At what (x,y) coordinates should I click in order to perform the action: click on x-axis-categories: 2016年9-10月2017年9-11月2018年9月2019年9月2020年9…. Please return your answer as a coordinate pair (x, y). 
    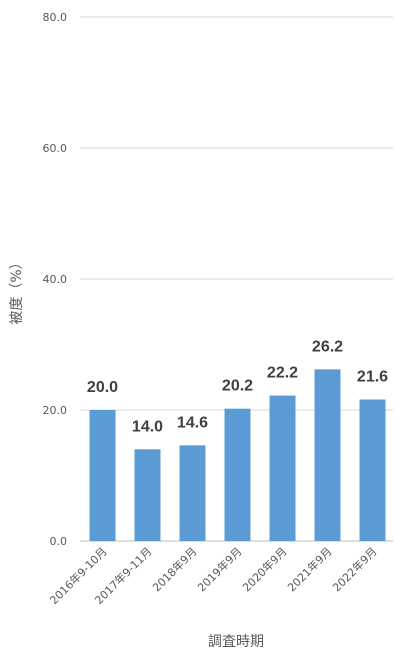
    Looking at the image, I should click on (213, 575).